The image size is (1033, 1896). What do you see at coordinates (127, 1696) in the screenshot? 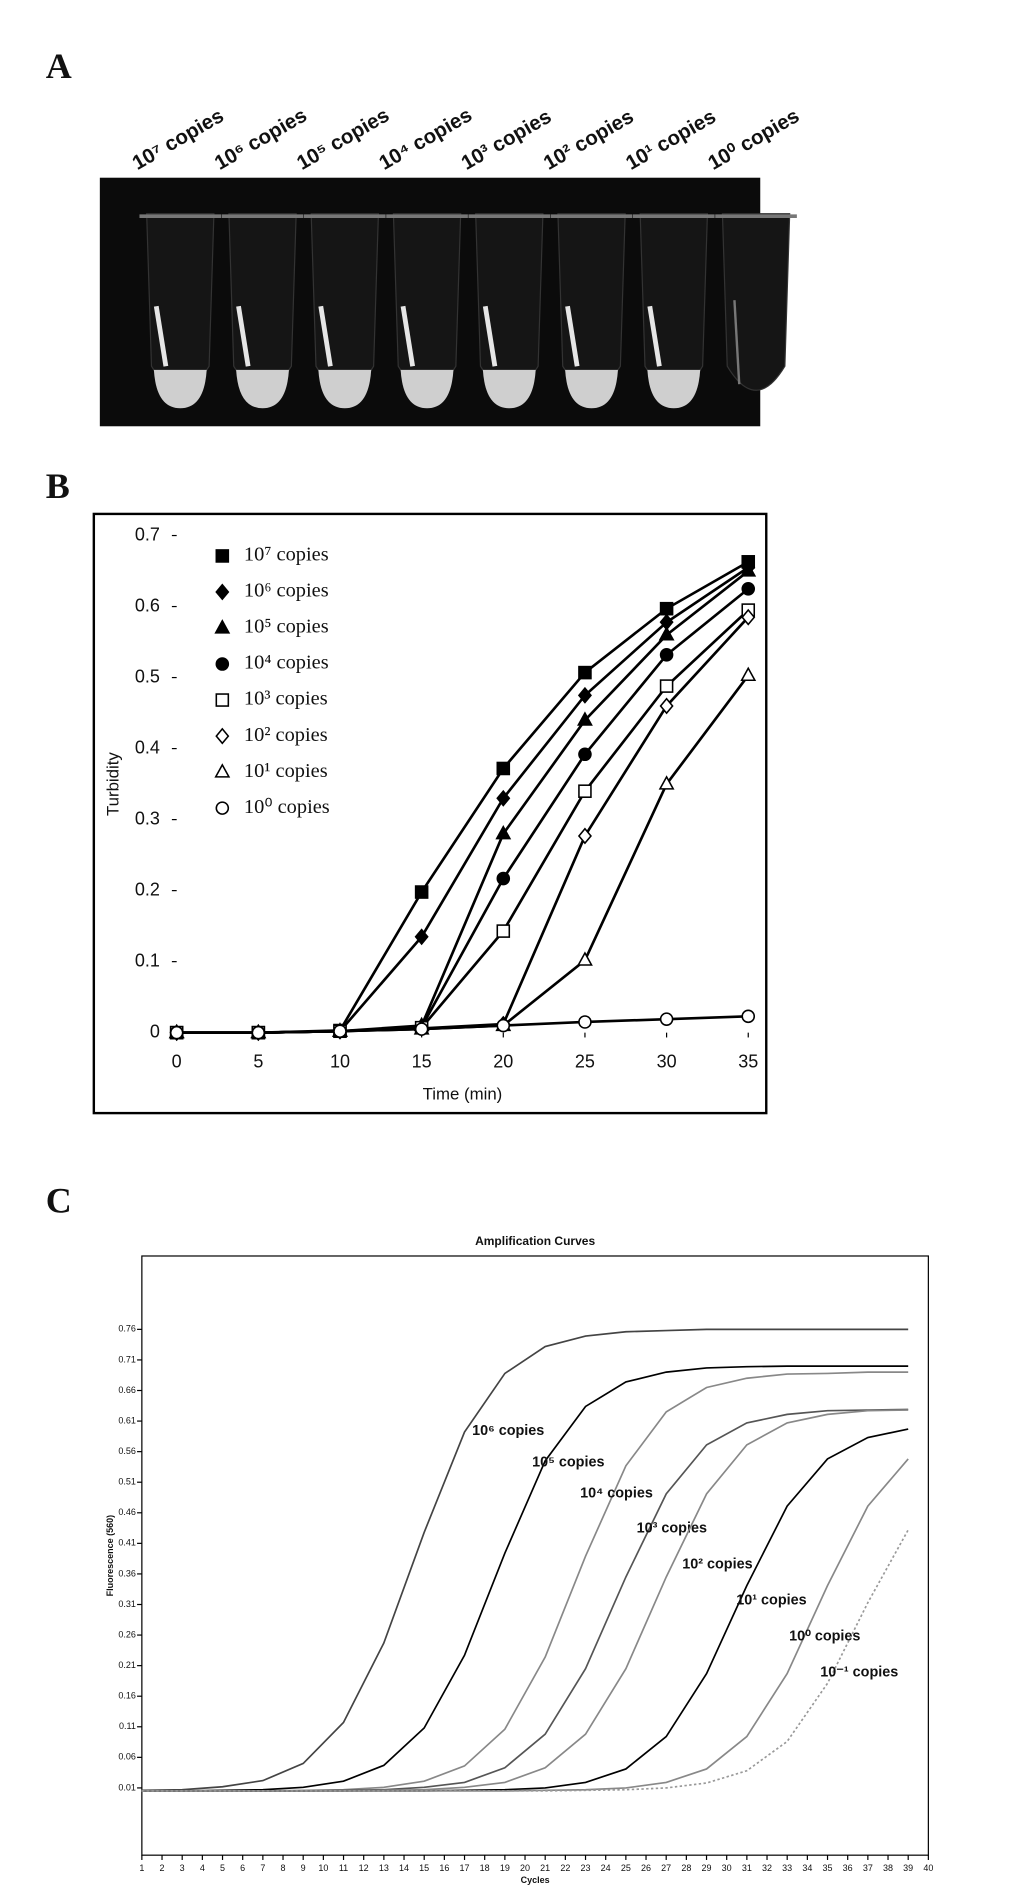
I see `y-tick-label: 0.16` at bounding box center [127, 1696].